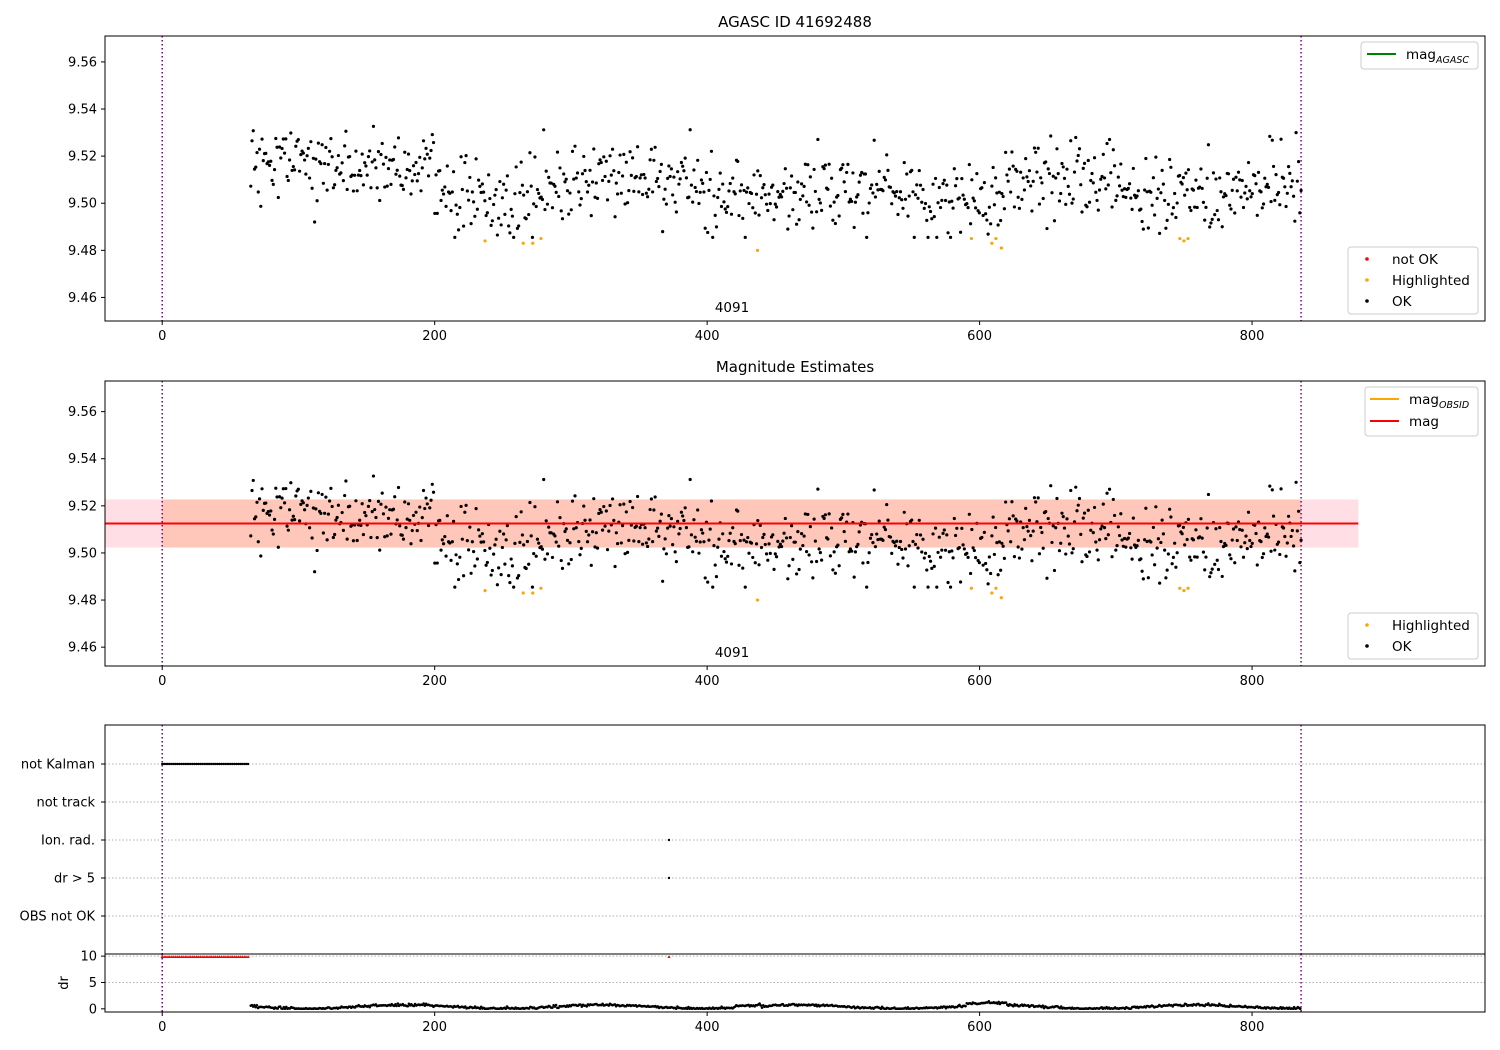  What do you see at coordinates (82, 553) in the screenshot?
I see `ytick-label: 9.50` at bounding box center [82, 553].